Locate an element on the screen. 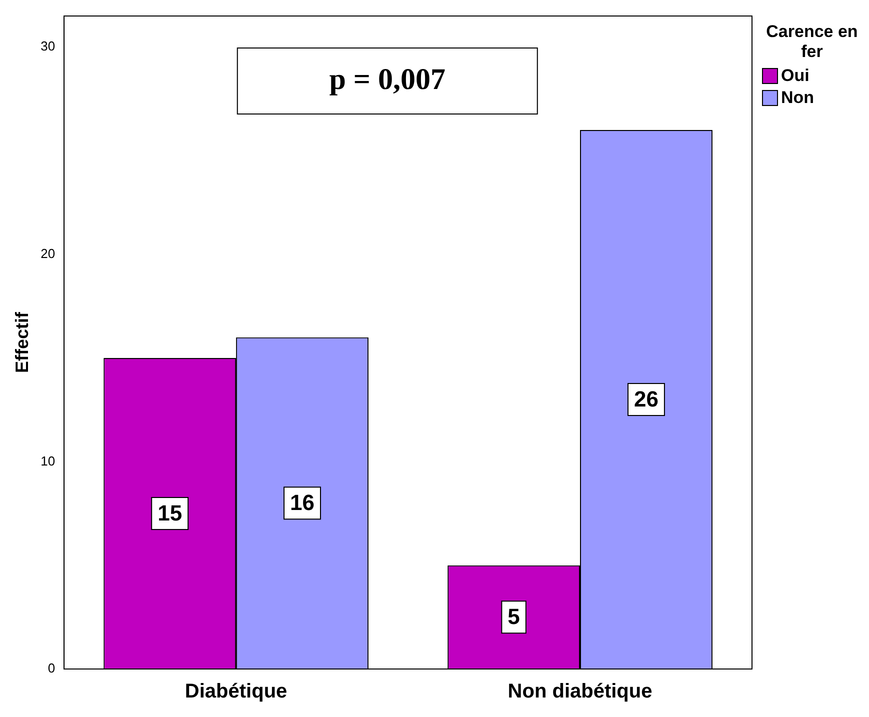 This screenshot has height=717, width=869. y-tick-label: 10 is located at coordinates (48, 460).